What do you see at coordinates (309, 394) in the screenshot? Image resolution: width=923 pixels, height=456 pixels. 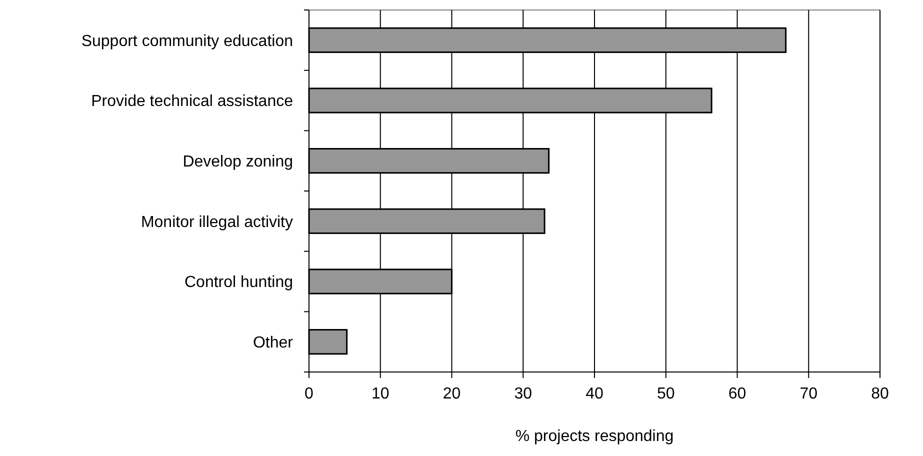 I see `x-tick-label: 0` at bounding box center [309, 394].